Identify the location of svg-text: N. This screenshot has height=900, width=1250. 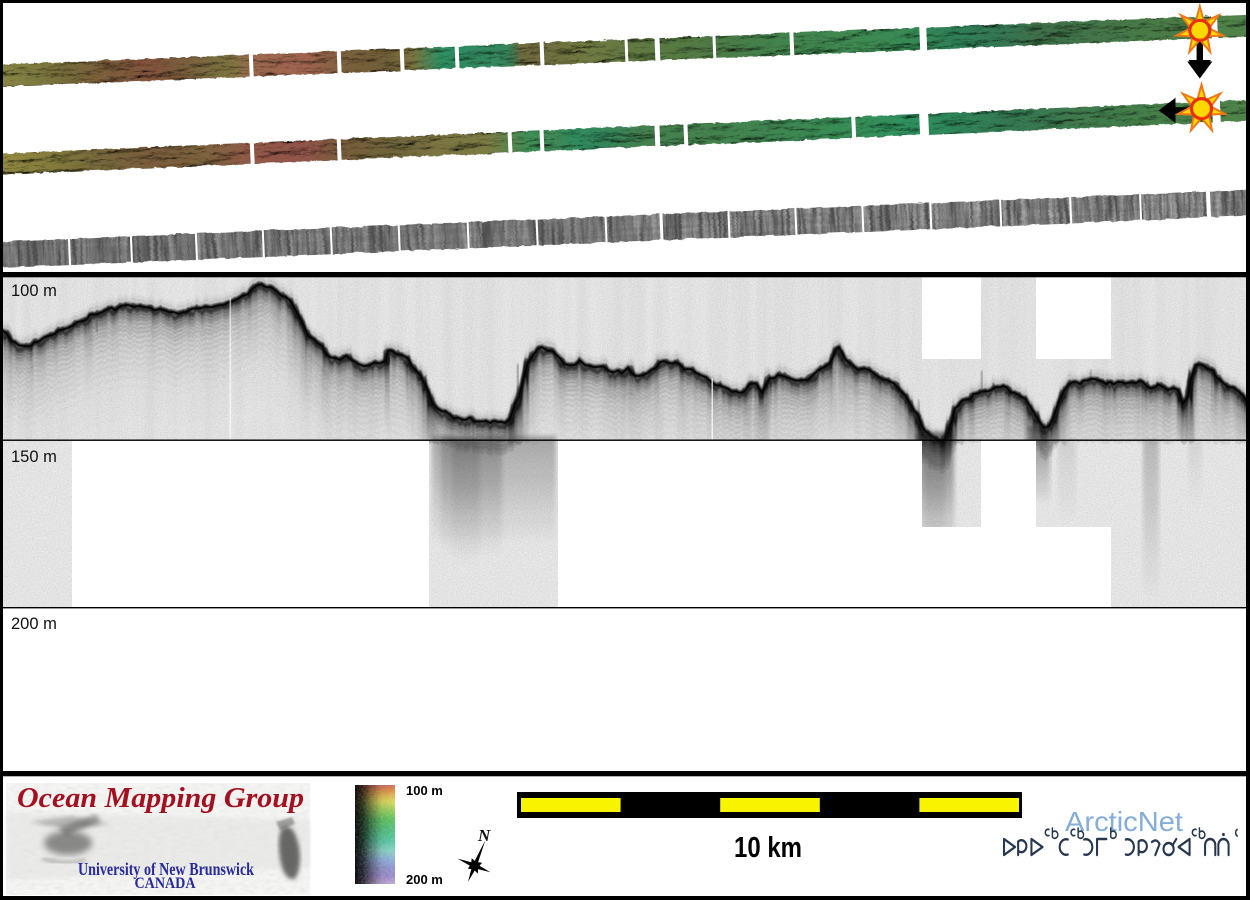
(484, 835).